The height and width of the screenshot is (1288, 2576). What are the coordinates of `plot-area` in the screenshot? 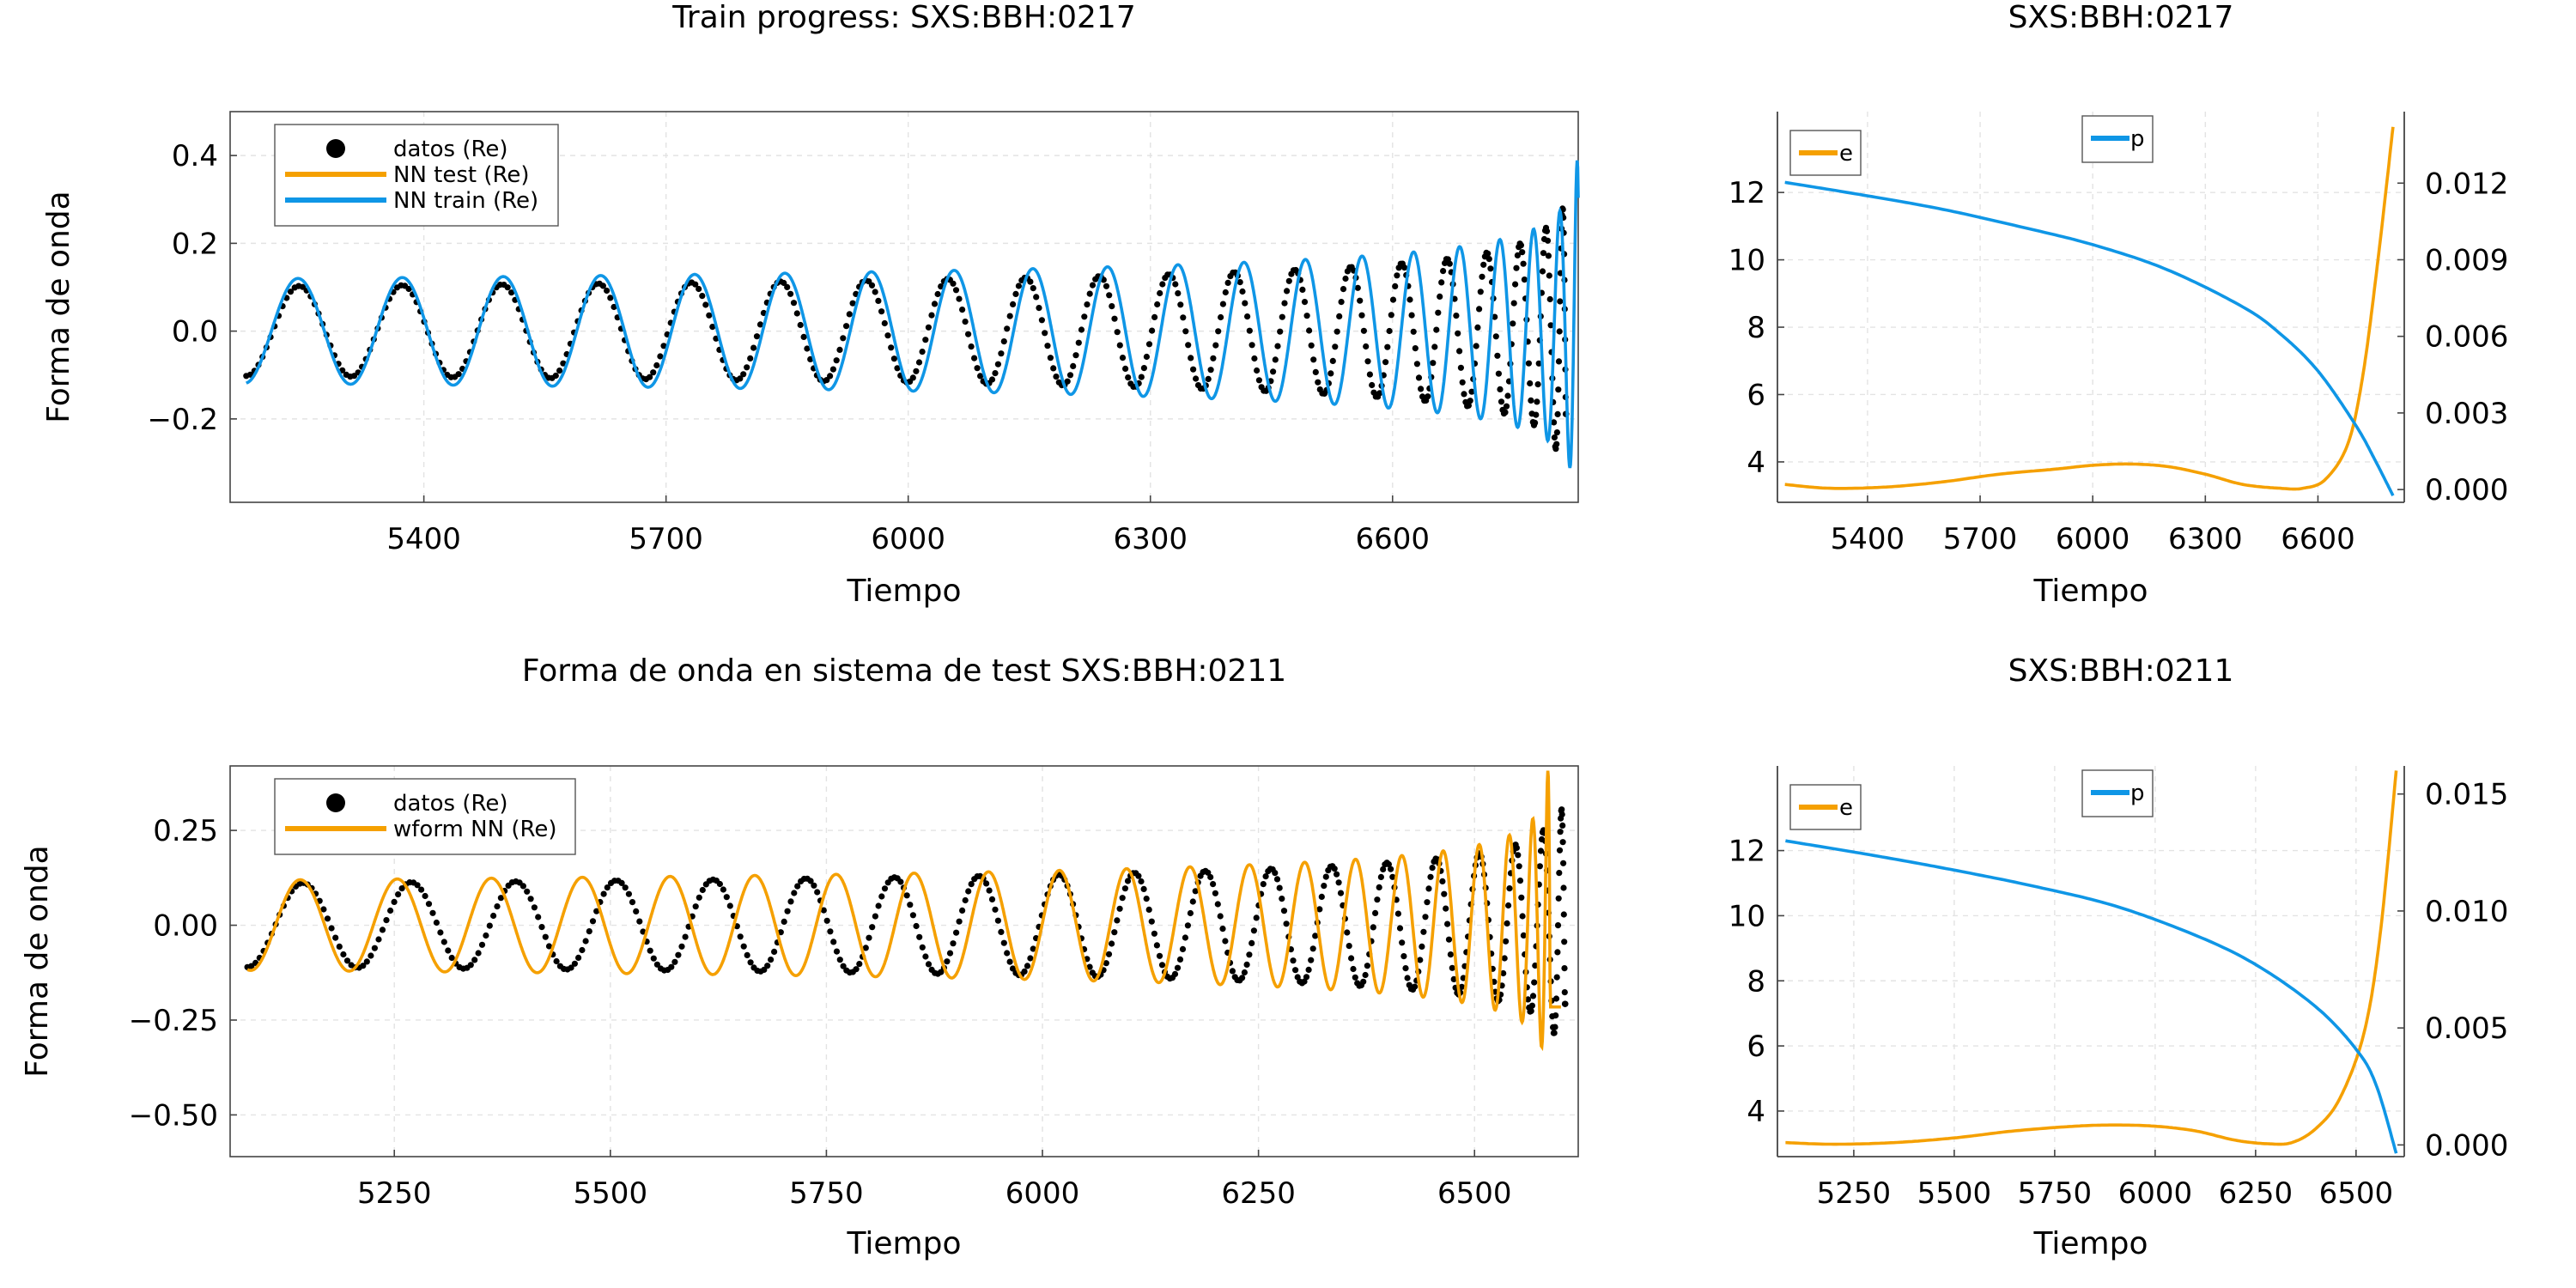 It's located at (2091, 962).